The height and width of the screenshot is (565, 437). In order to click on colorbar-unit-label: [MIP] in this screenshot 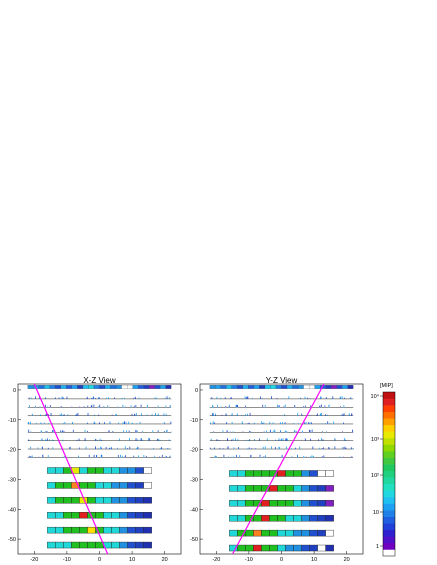, I will do `click(386, 386)`.